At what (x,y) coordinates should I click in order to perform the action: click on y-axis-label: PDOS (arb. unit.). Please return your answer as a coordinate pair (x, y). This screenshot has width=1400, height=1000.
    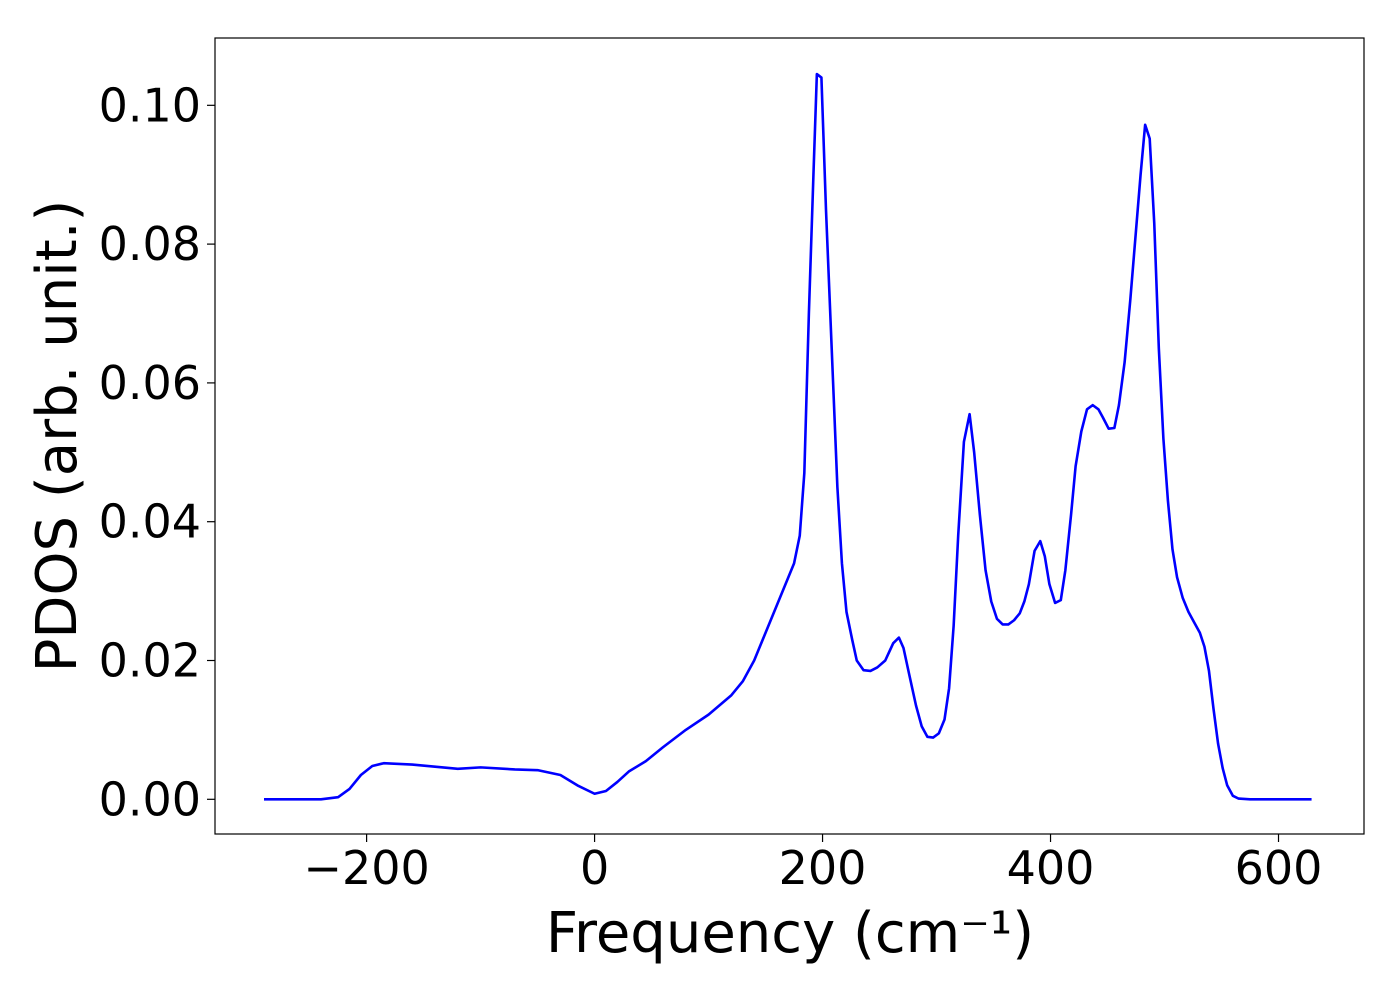
    Looking at the image, I should click on (57, 436).